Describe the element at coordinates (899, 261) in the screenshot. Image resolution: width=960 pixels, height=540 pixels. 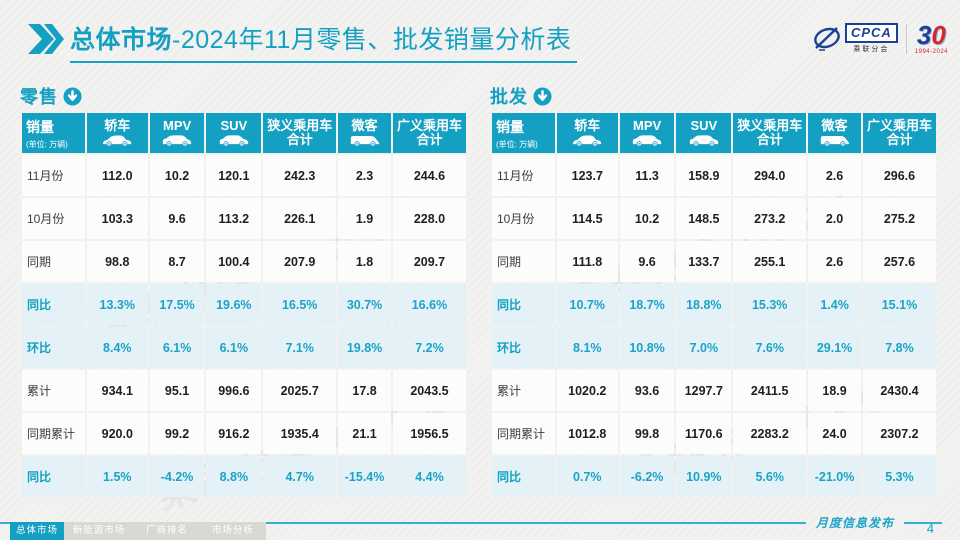
I see `cell-value: 257.6` at that location.